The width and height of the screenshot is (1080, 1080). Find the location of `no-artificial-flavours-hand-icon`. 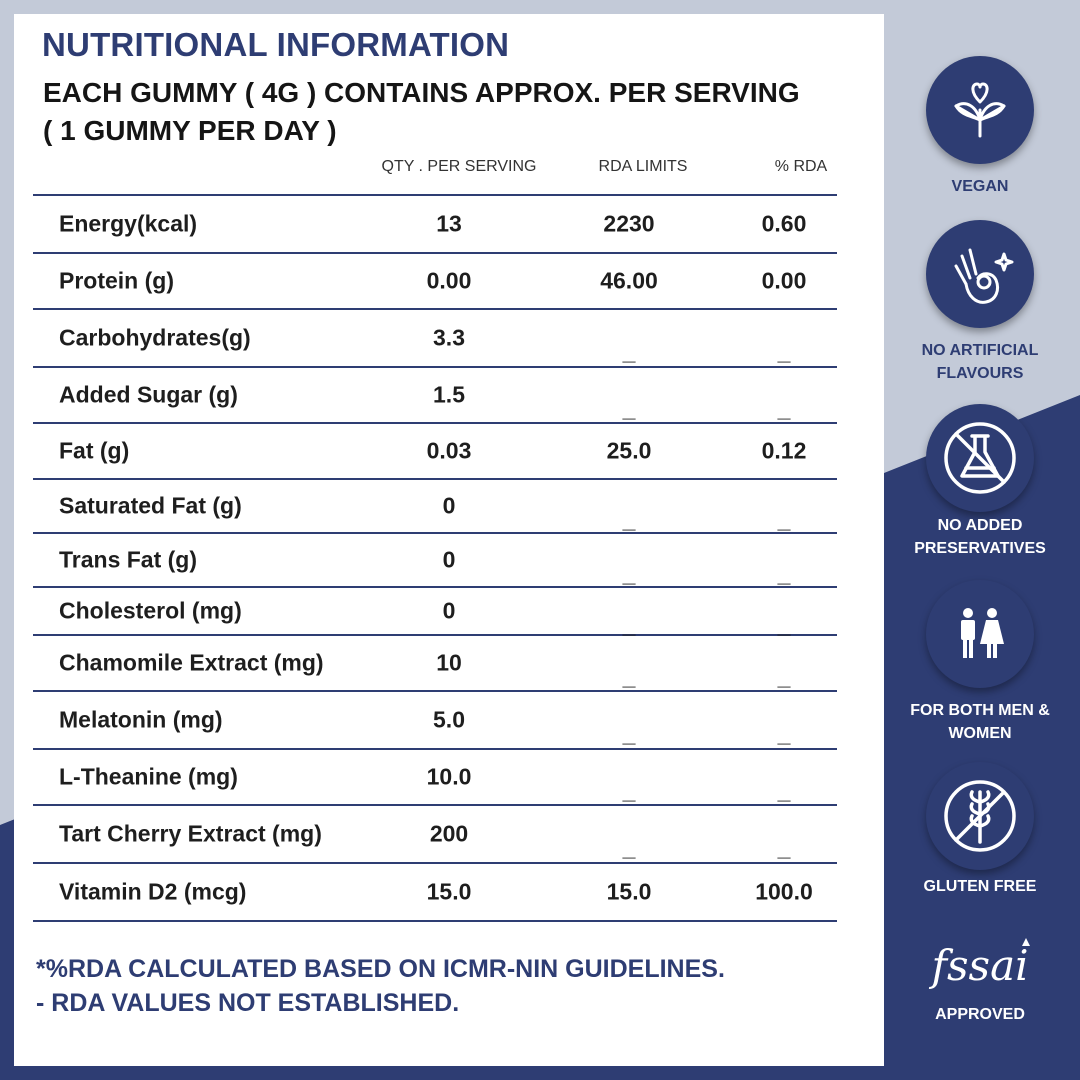

no-artificial-flavours-hand-icon is located at coordinates (984, 276).